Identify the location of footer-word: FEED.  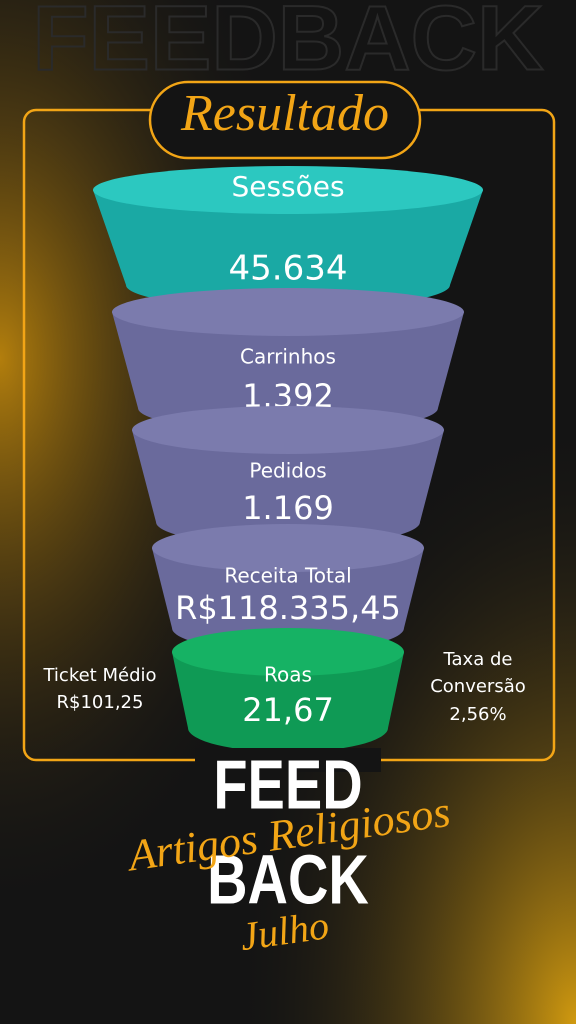
(287, 785).